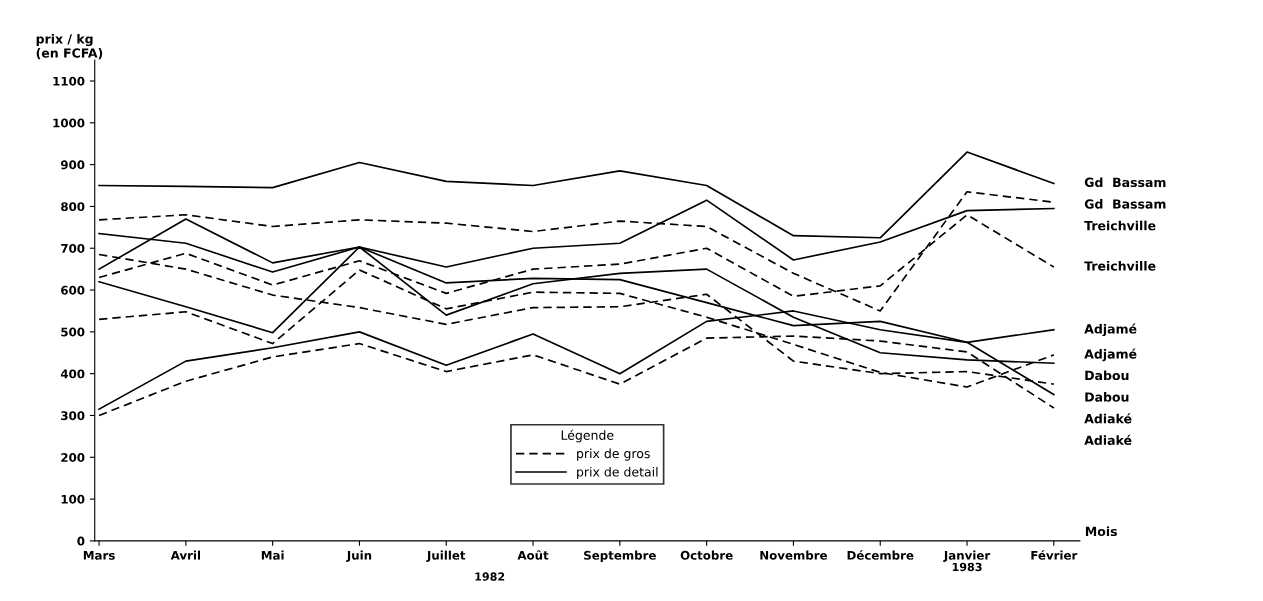 The height and width of the screenshot is (601, 1263). Describe the element at coordinates (967, 556) in the screenshot. I see `x-tick-label: Janvier` at that location.